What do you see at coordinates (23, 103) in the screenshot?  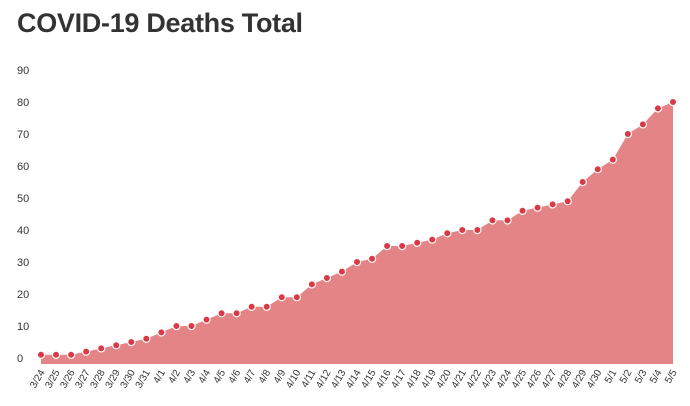 I see `y-tick-label: 80` at bounding box center [23, 103].